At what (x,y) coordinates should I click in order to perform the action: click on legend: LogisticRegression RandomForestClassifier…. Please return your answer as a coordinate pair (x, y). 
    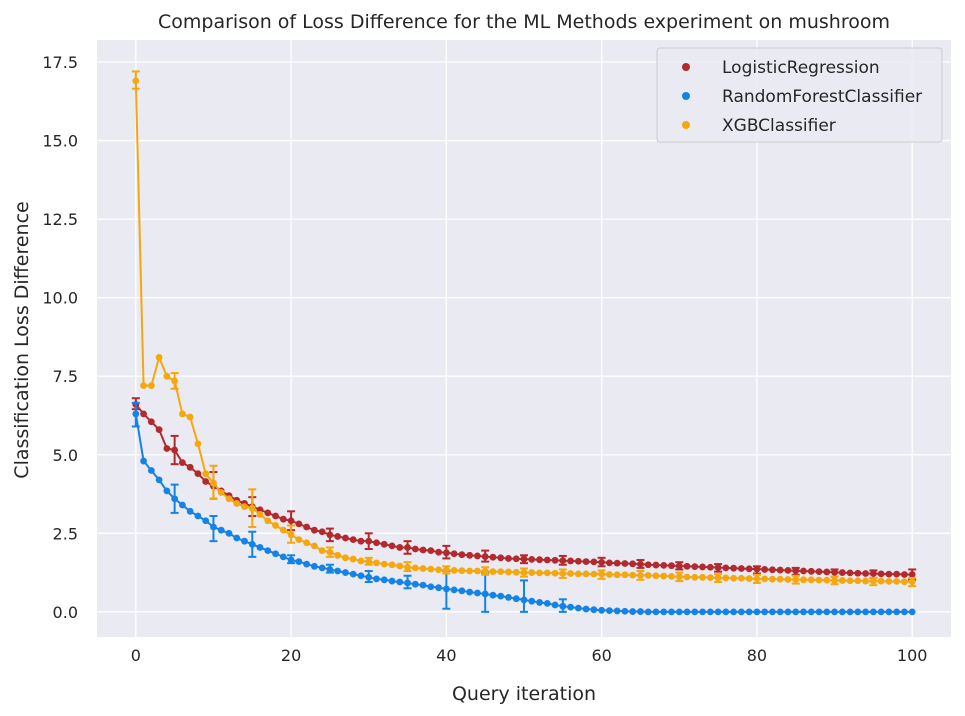
    Looking at the image, I should click on (799, 95).